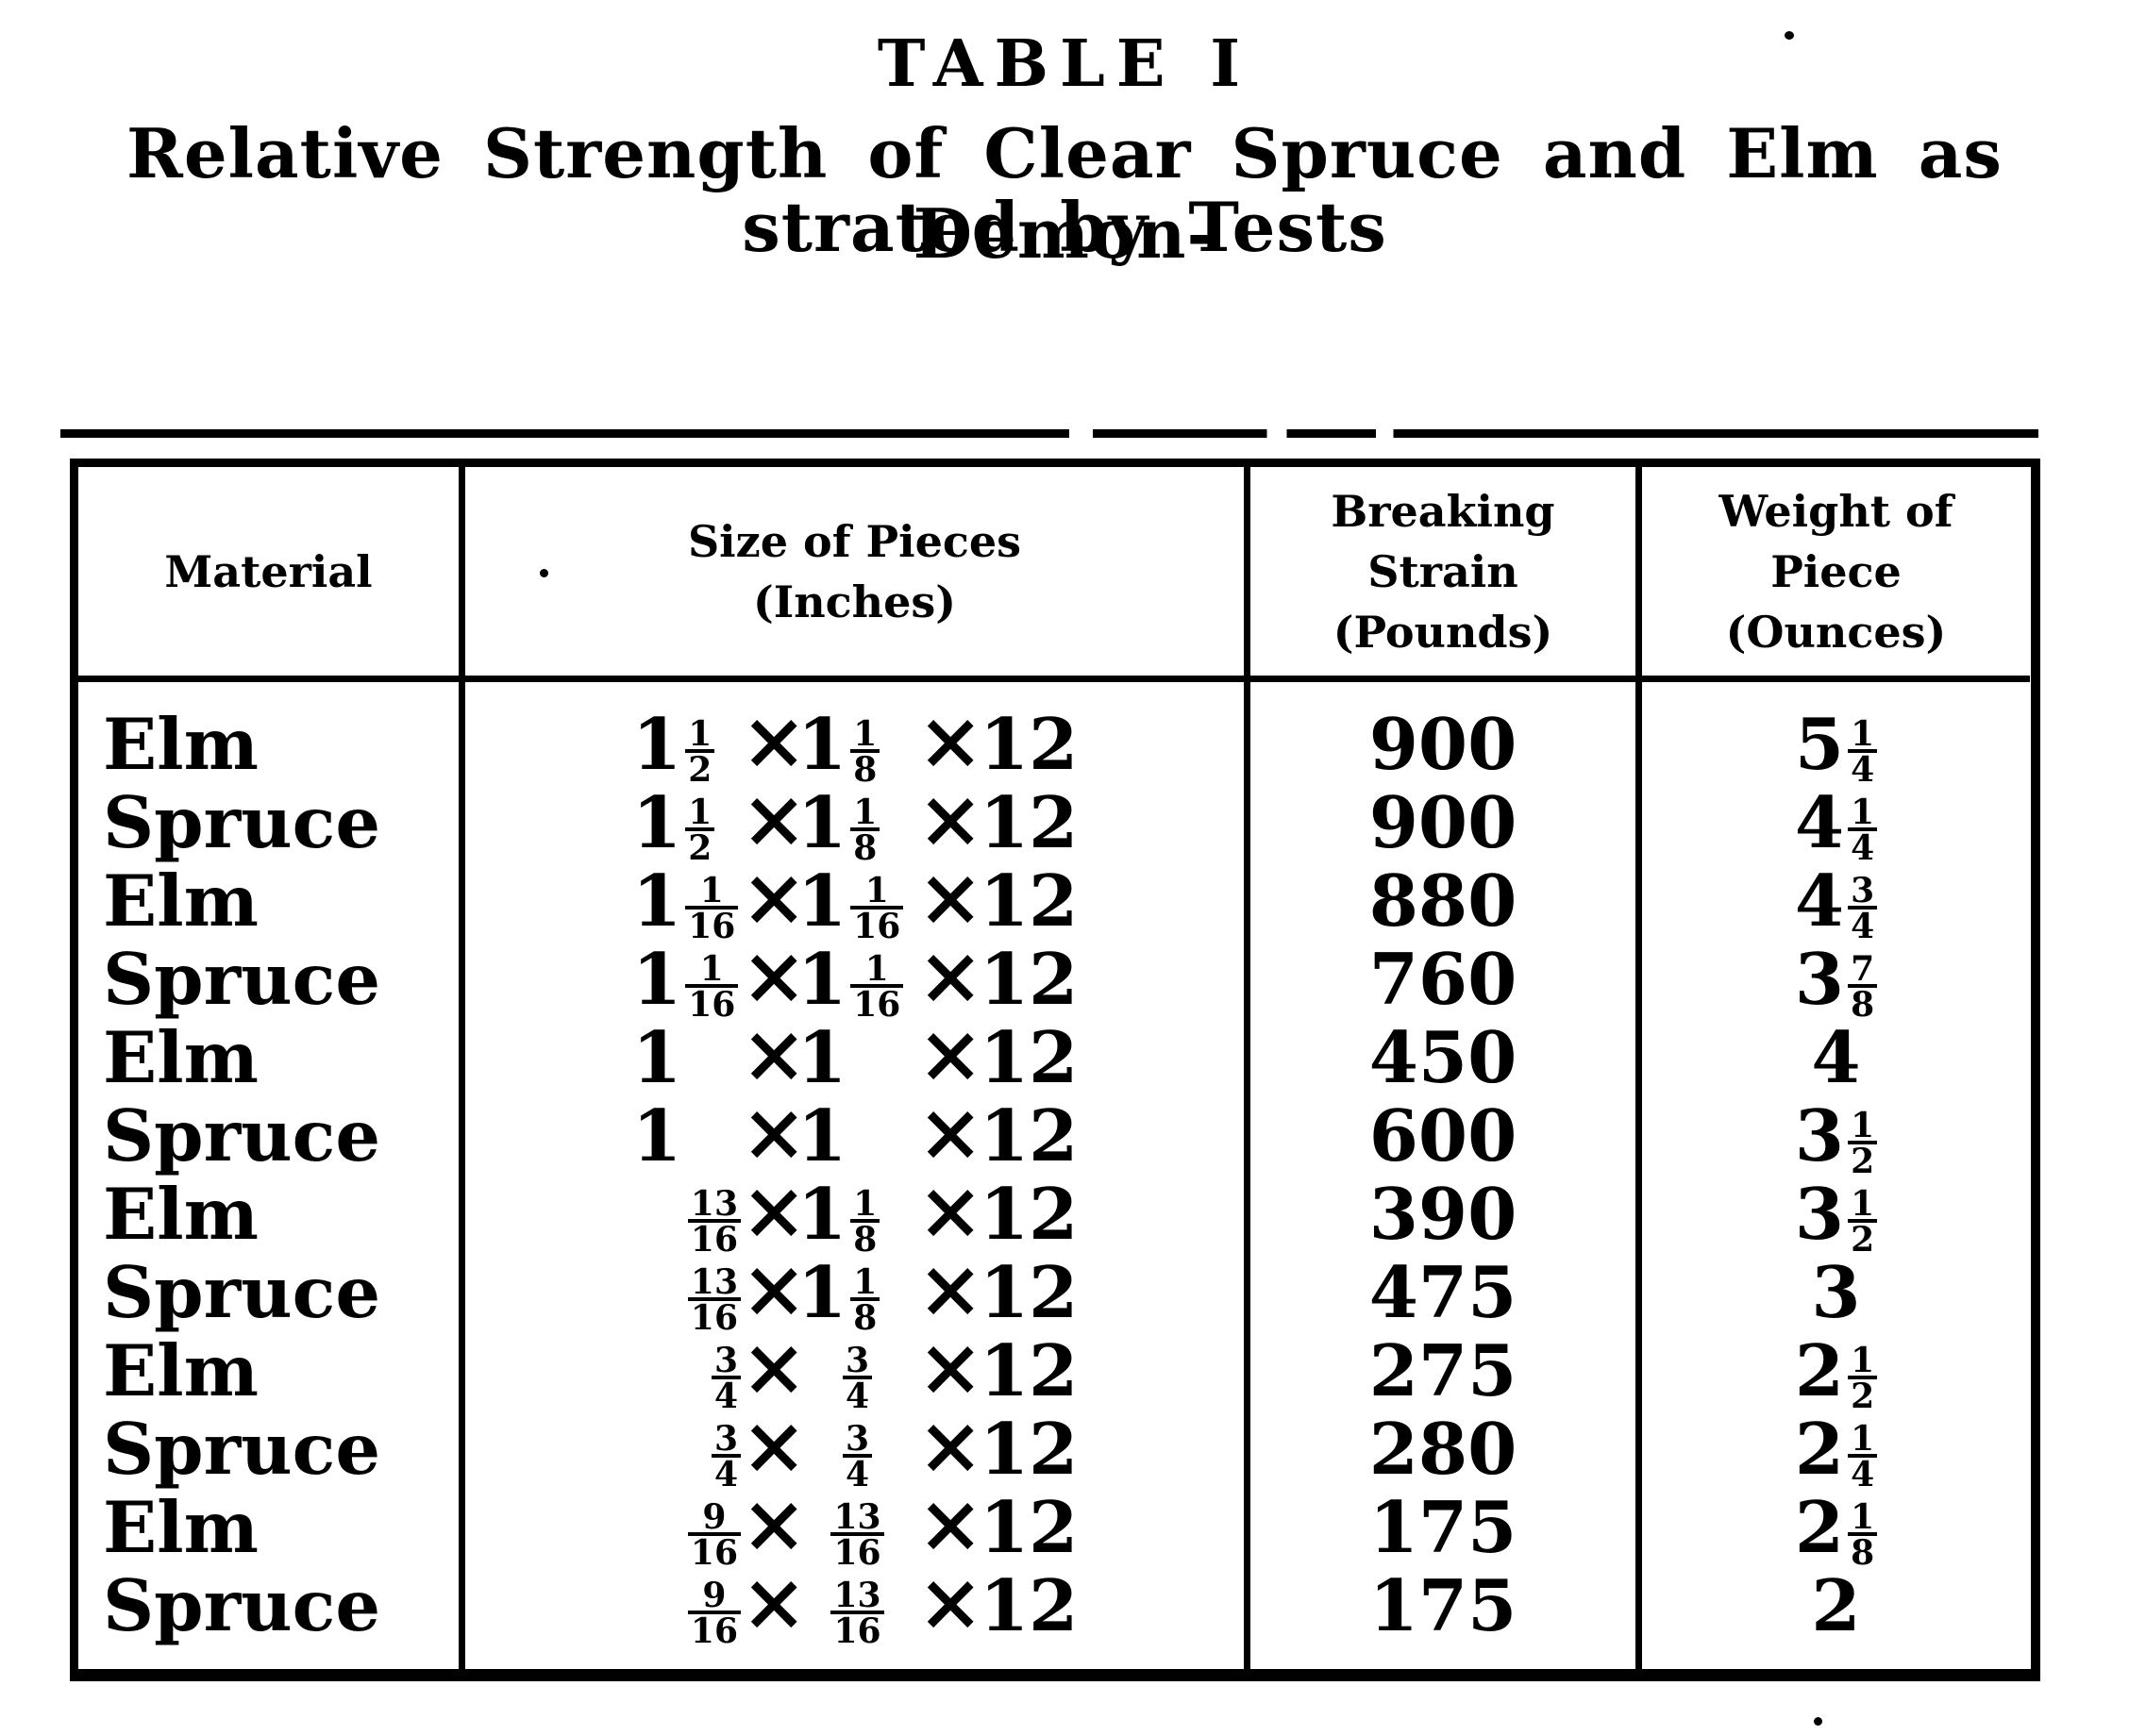 This screenshot has height=1736, width=2129. I want to click on header-size: Size of Pieces (Inches), so click(857, 574).